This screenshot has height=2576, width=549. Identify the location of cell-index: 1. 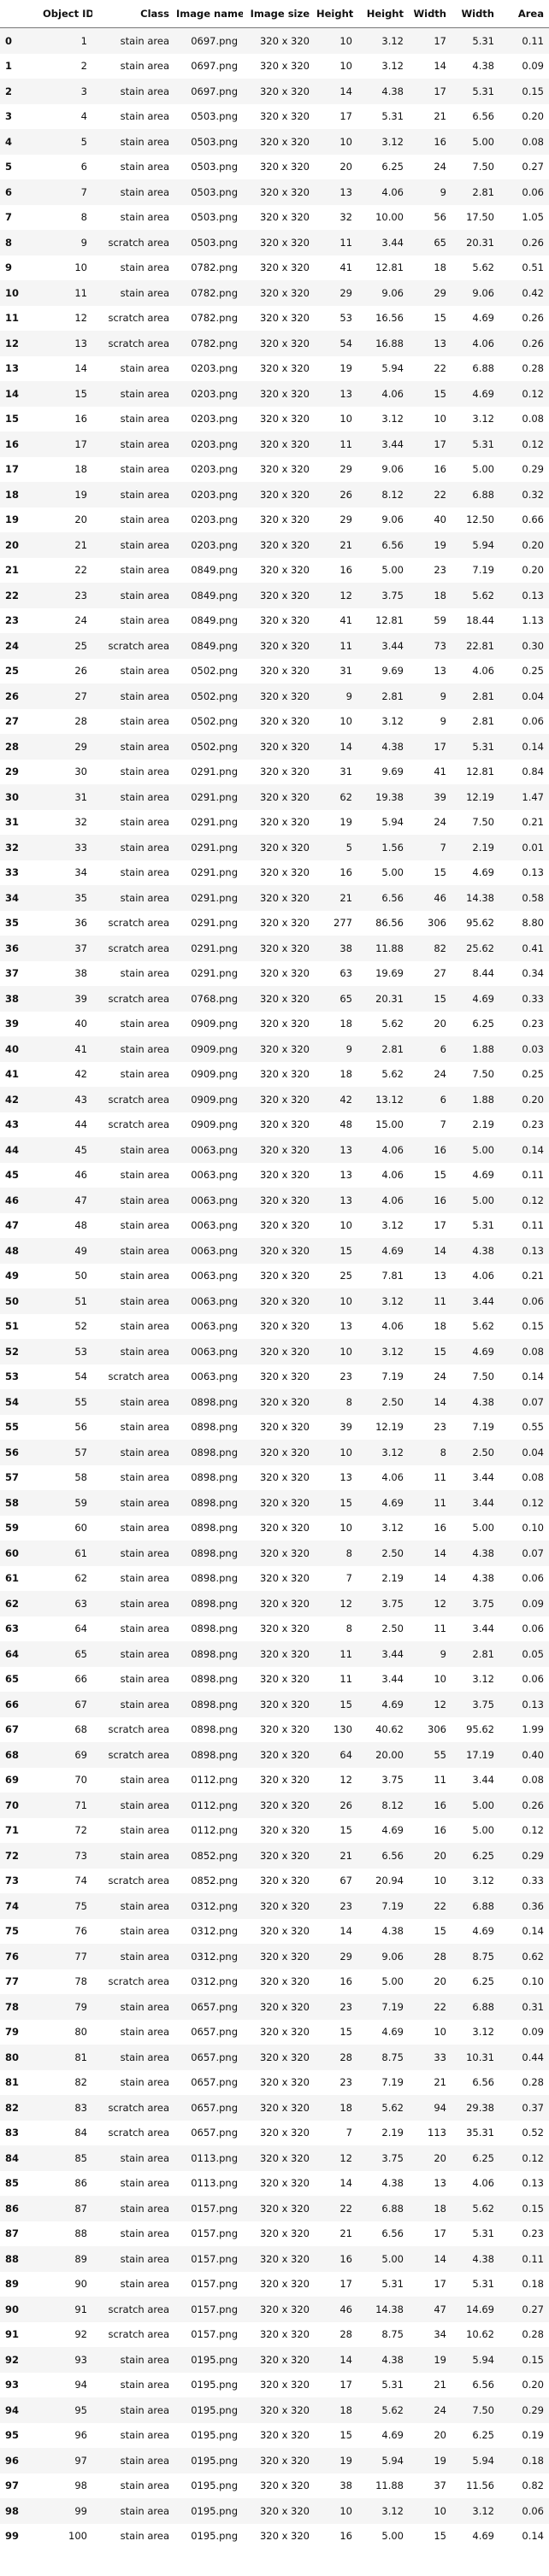
(9, 66).